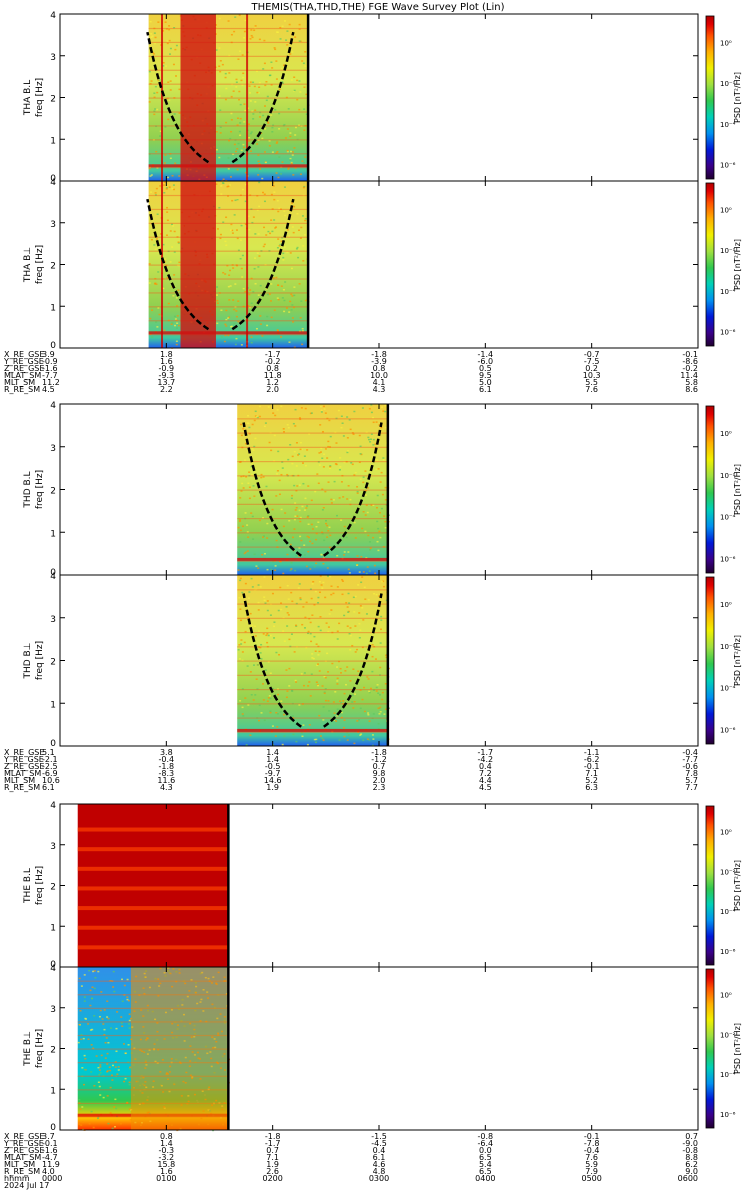 This screenshot has height=1200, width=750. I want to click on ephemeris-row-label: Y_RE_GSE, so click(23, 759).